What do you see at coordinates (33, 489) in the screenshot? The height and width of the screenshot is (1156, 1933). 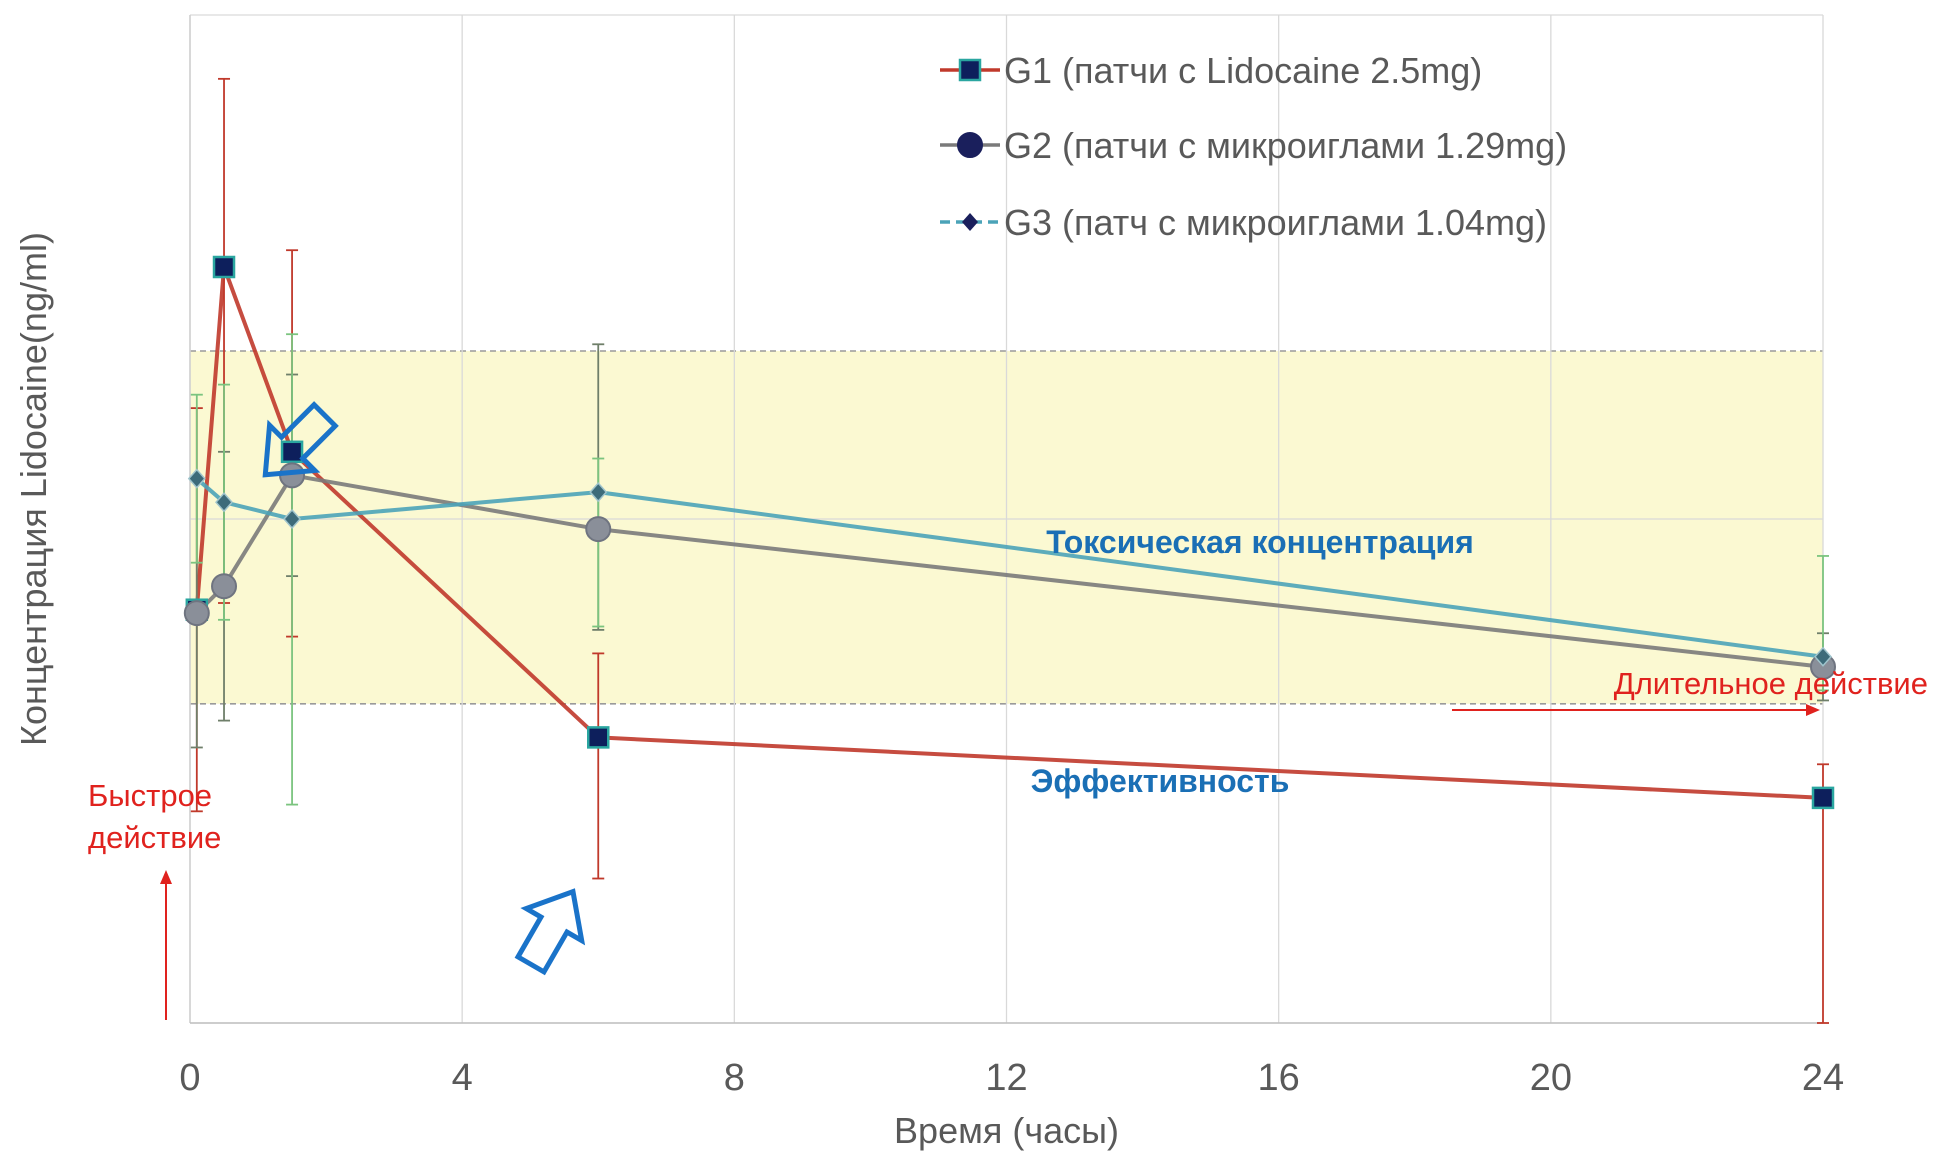 I see `y-axis-title: Концентрация Lidocaine(ng/ml)` at bounding box center [33, 489].